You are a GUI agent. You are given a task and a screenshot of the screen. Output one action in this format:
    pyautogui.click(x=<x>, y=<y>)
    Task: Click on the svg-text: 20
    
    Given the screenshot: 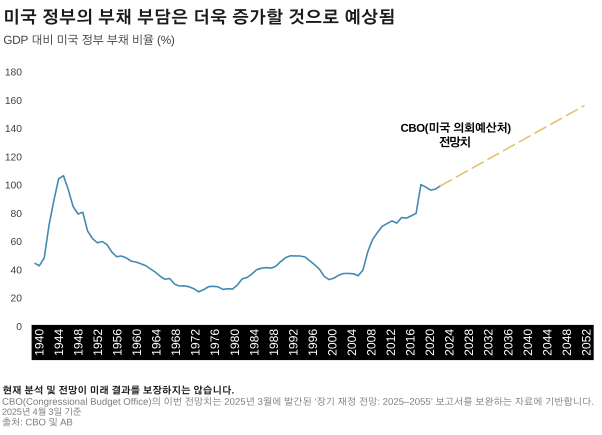 What is the action you would take?
    pyautogui.click(x=17, y=299)
    